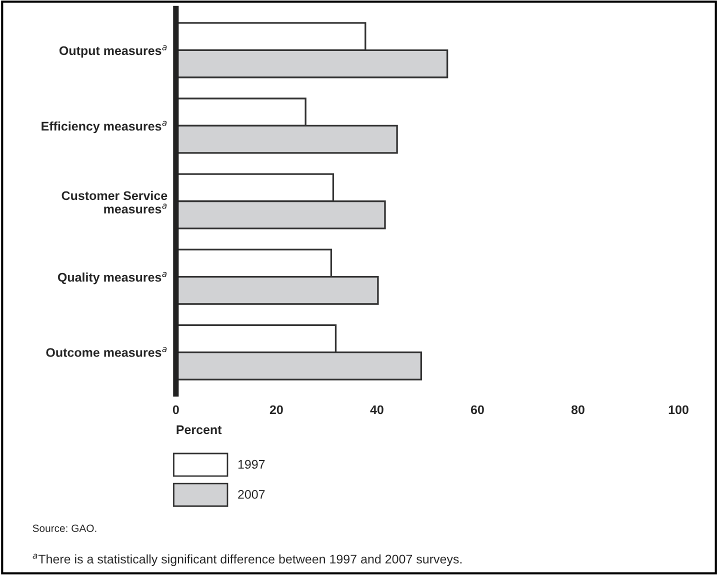 This screenshot has height=575, width=718. Describe the element at coordinates (175, 409) in the screenshot. I see `x-tick-label: 0` at that location.